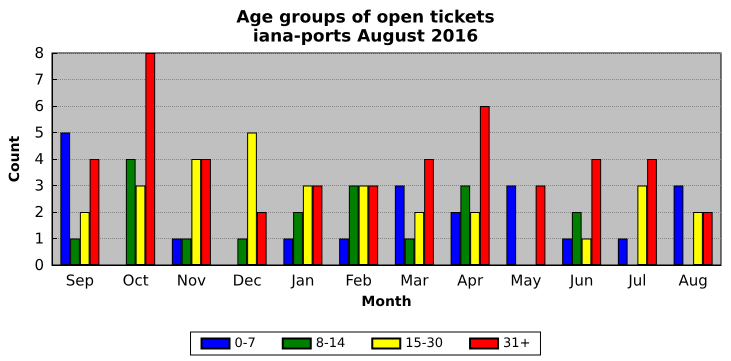  What do you see at coordinates (516, 343) in the screenshot?
I see `legend-label: 31+` at bounding box center [516, 343].